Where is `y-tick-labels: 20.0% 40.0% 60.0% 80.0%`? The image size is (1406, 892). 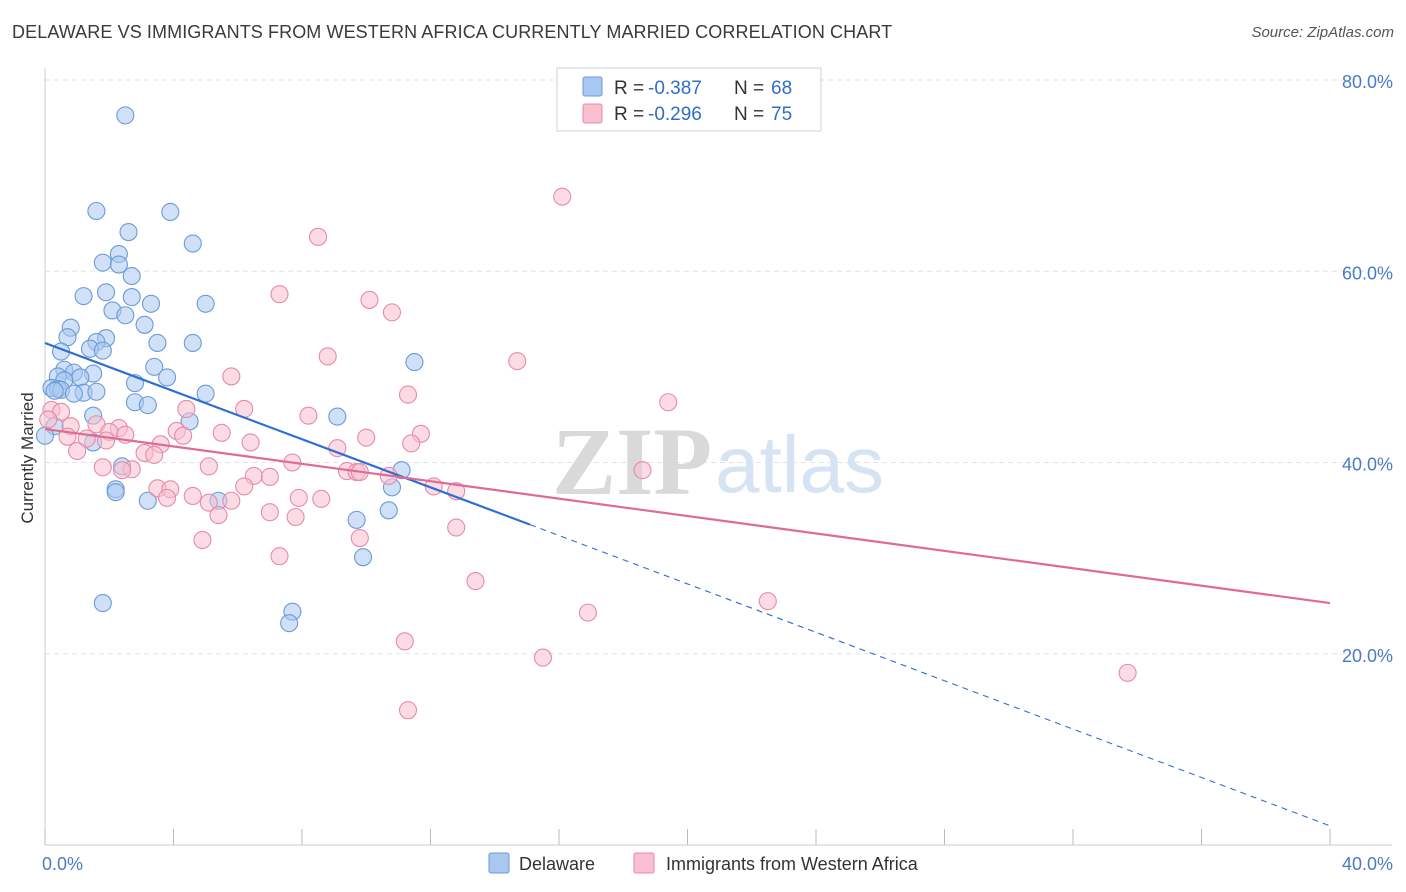 y-tick-labels: 20.0% 40.0% 60.0% 80.0% is located at coordinates (1367, 369).